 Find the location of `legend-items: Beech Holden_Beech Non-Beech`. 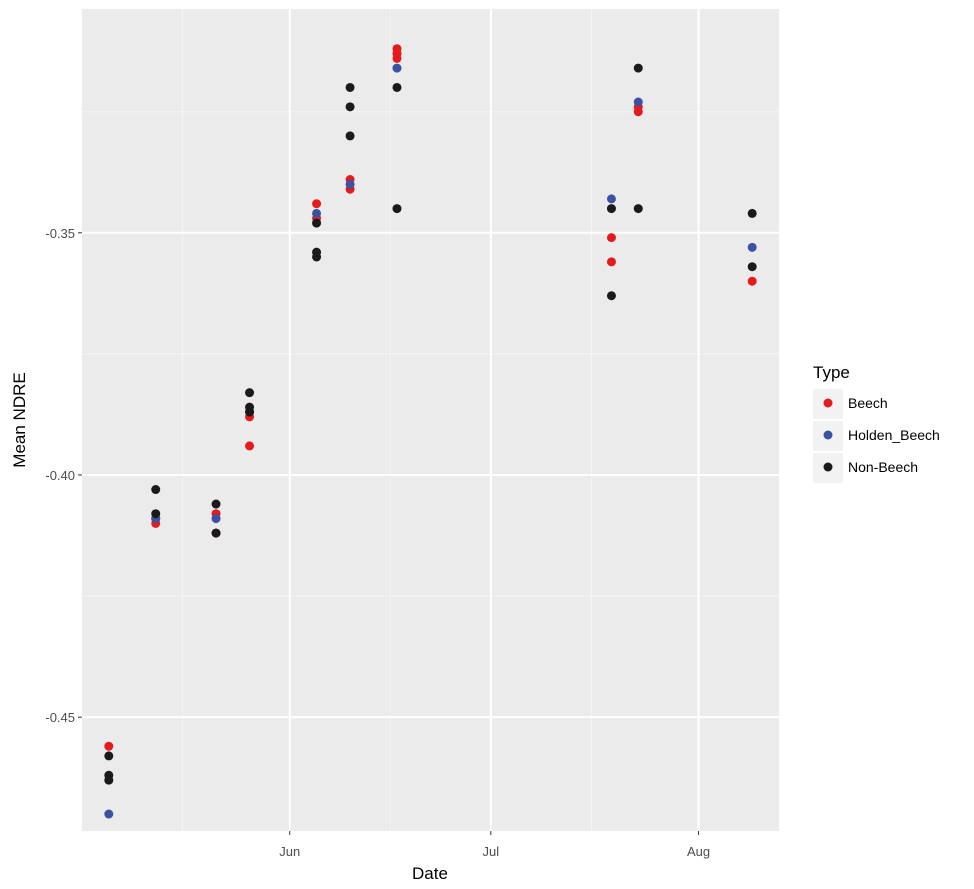

legend-items: Beech Holden_Beech Non-Beech is located at coordinates (876, 436).